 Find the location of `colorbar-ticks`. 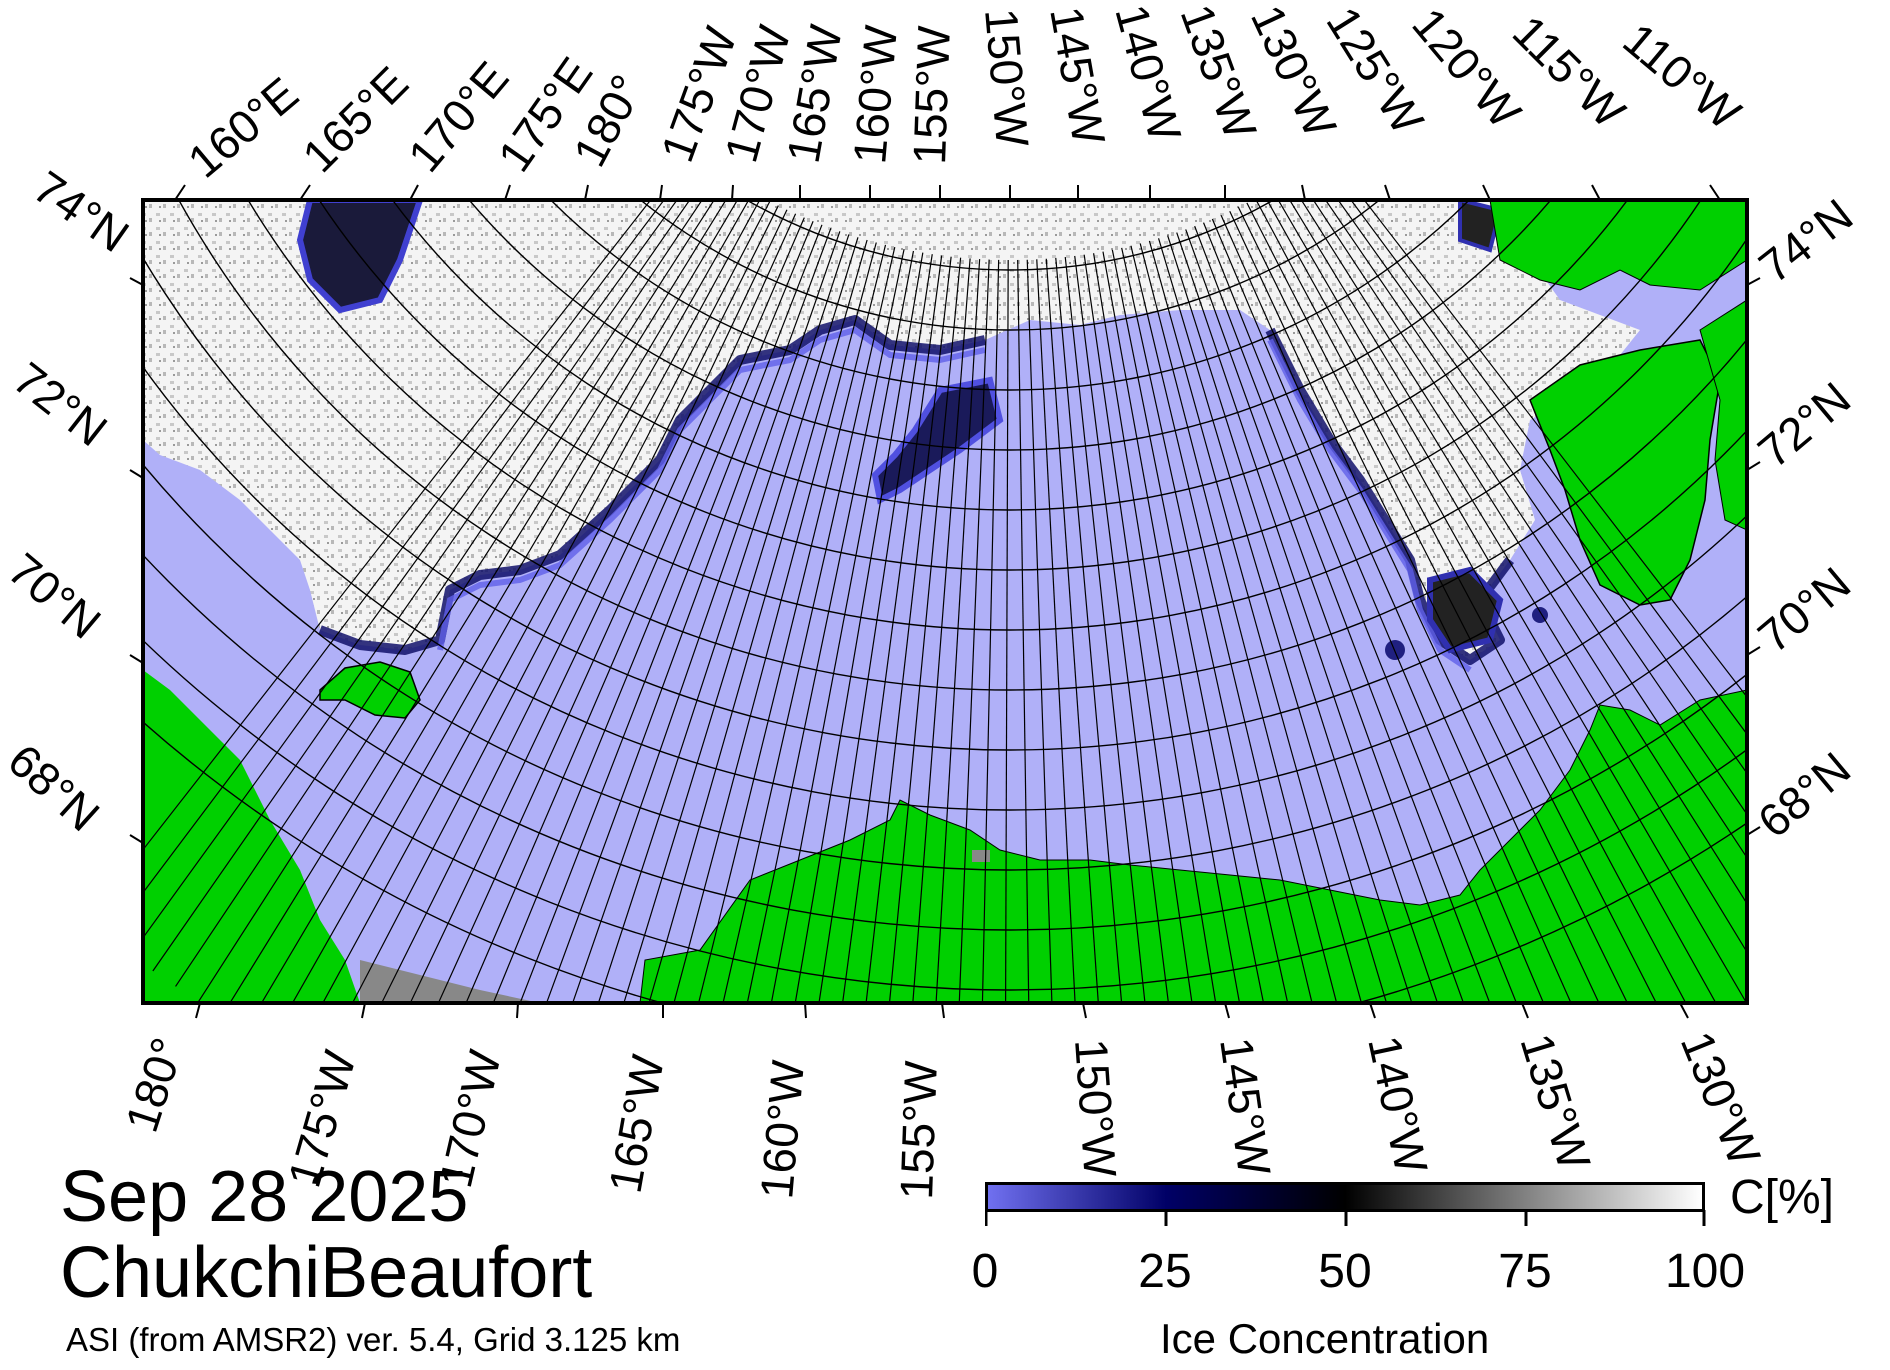

colorbar-ticks is located at coordinates (1345, 1218).